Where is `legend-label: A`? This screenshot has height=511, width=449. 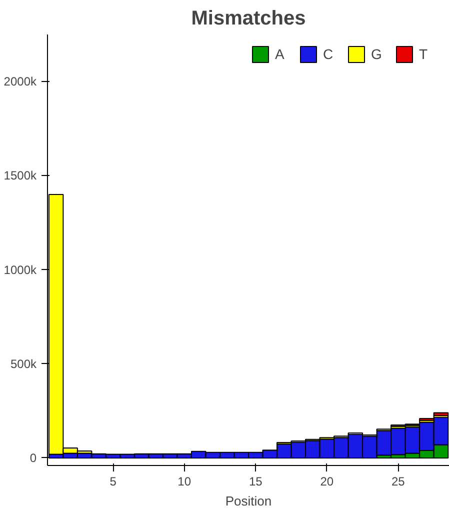 legend-label: A is located at coordinates (280, 54).